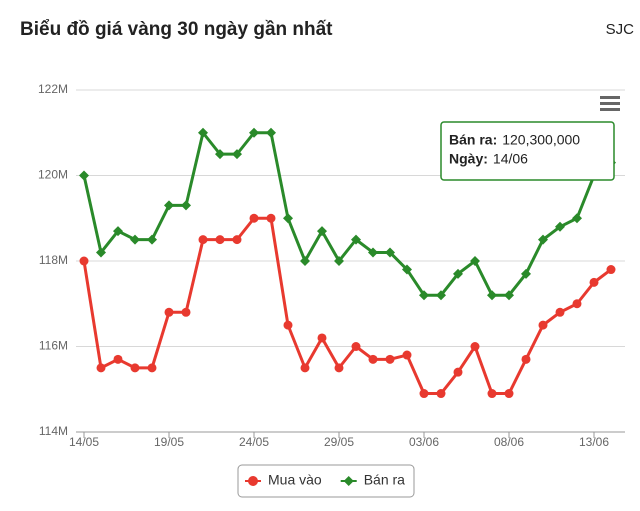  Describe the element at coordinates (53, 175) in the screenshot. I see `y-tick-label: 120M` at that location.